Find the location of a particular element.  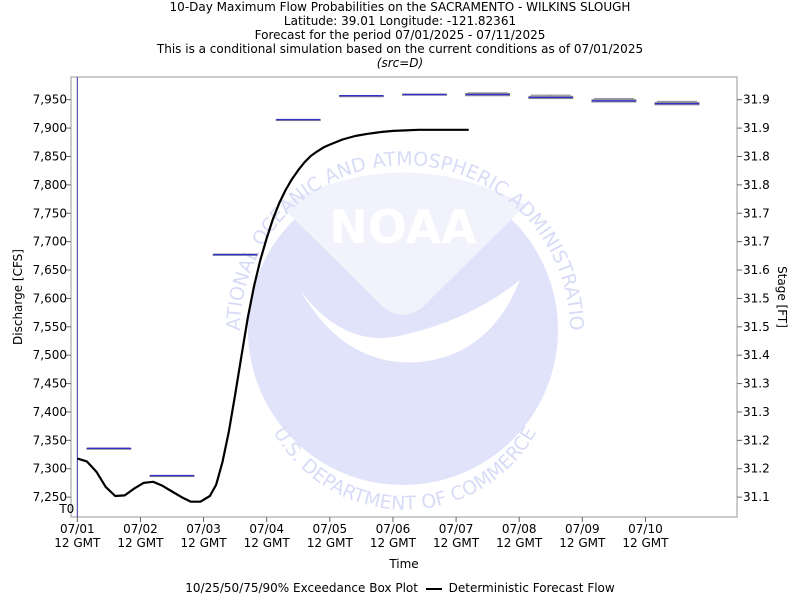

y-tick-label: 7,950 is located at coordinates (50, 100).